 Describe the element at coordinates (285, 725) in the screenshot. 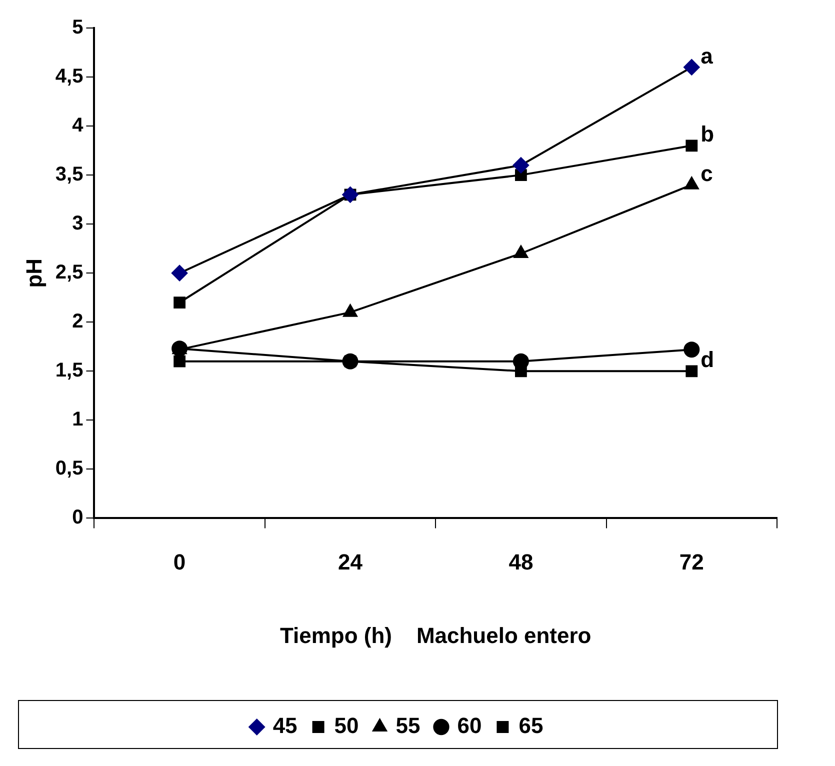

I see `legend-label: 45` at that location.